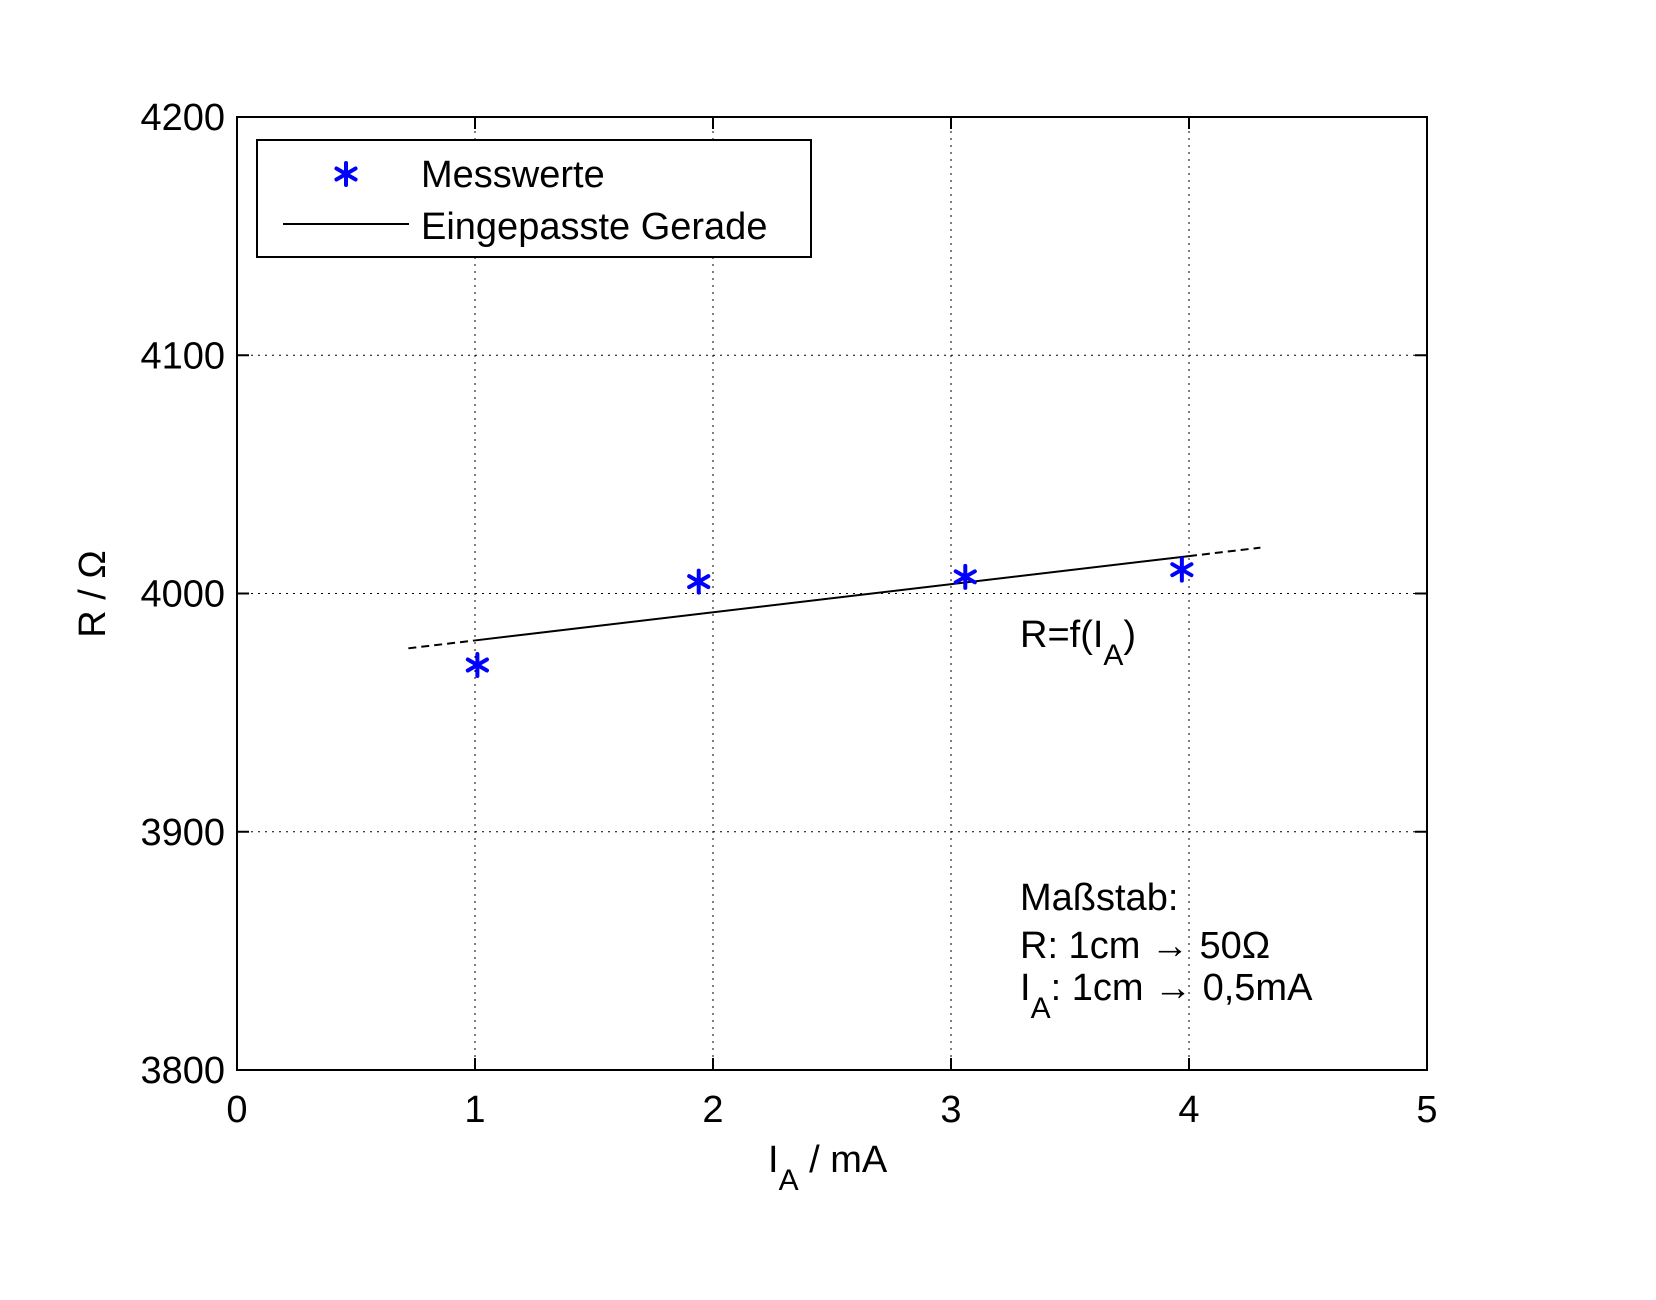  I want to click on scale-i: IA: 1cm → 0,5mA, so click(1166, 996).